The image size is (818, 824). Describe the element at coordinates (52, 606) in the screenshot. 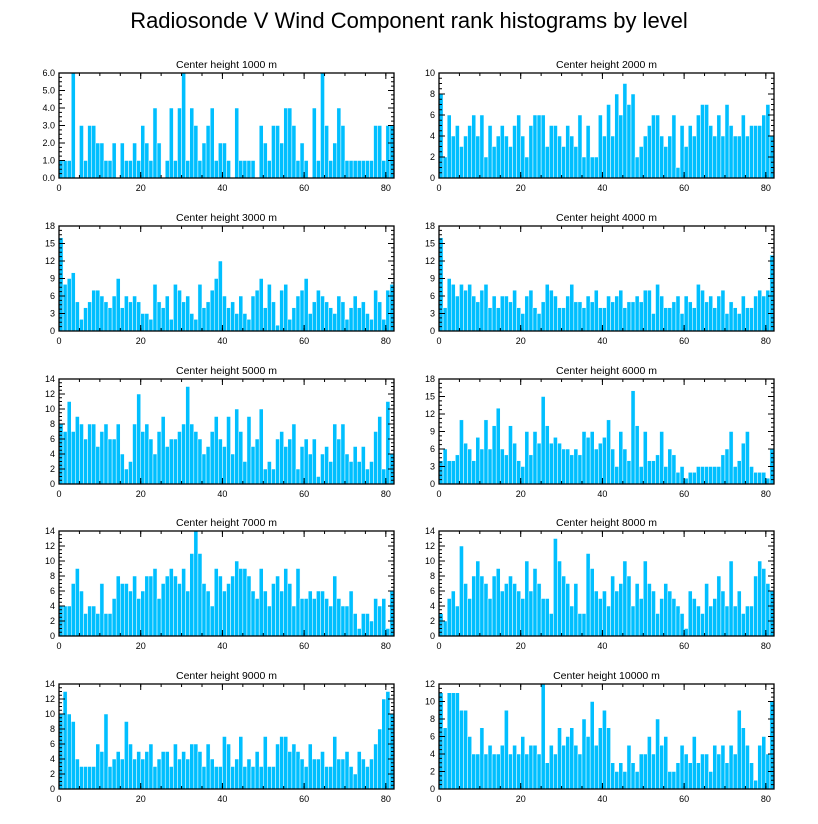

I see `y-tick-label: 4` at that location.